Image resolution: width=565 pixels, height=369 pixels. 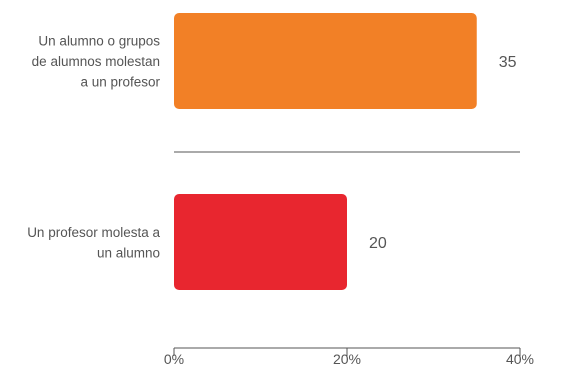 What do you see at coordinates (93, 243) in the screenshot?
I see `category-label-2: Un profesor molesta a un alumno` at bounding box center [93, 243].